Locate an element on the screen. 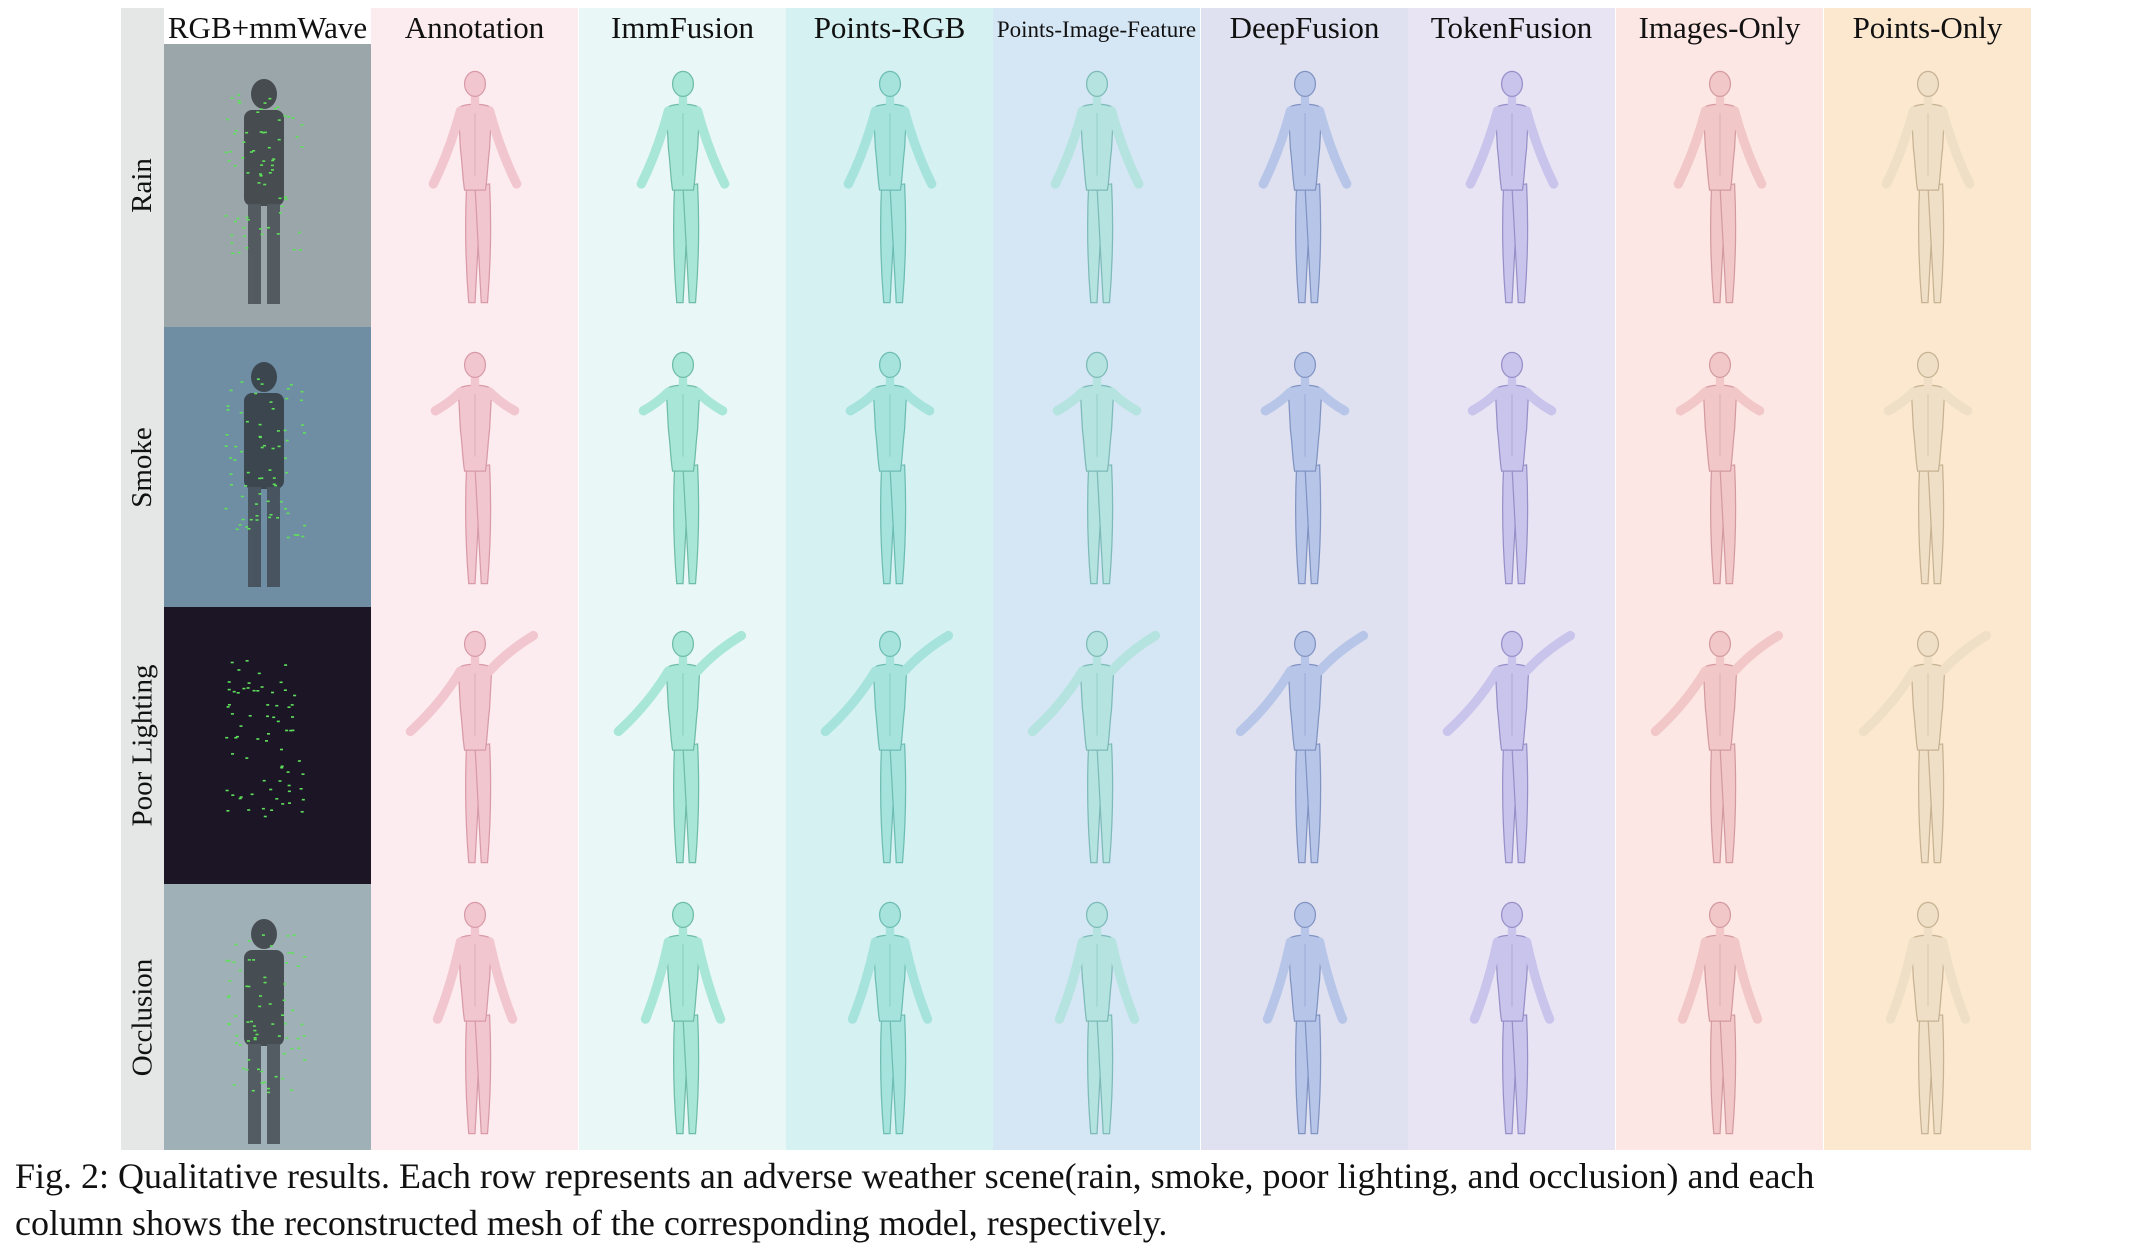 The height and width of the screenshot is (1250, 2147). mesh-cell-annotation-occlusion is located at coordinates (474, 1017).